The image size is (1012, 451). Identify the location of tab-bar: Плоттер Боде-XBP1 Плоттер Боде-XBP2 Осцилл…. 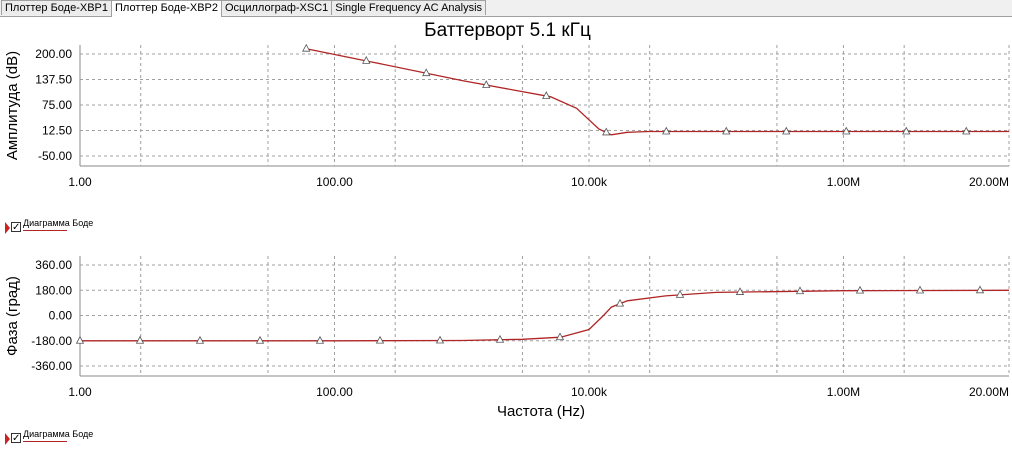
(506, 8).